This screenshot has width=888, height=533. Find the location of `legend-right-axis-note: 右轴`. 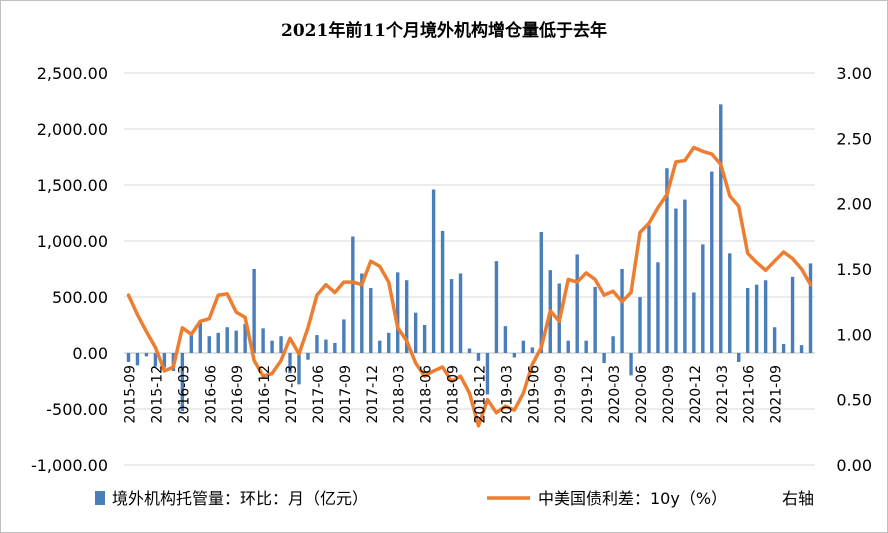

legend-right-axis-note: 右轴 is located at coordinates (798, 498).